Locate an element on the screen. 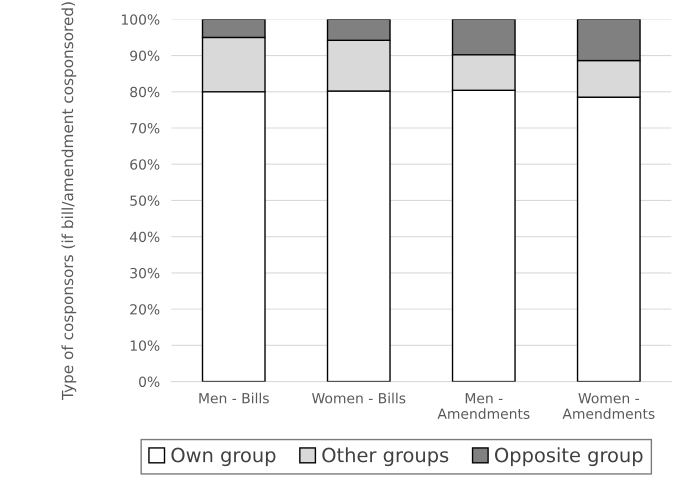 This screenshot has height=483, width=685. y-tick-label: 100% is located at coordinates (141, 19).